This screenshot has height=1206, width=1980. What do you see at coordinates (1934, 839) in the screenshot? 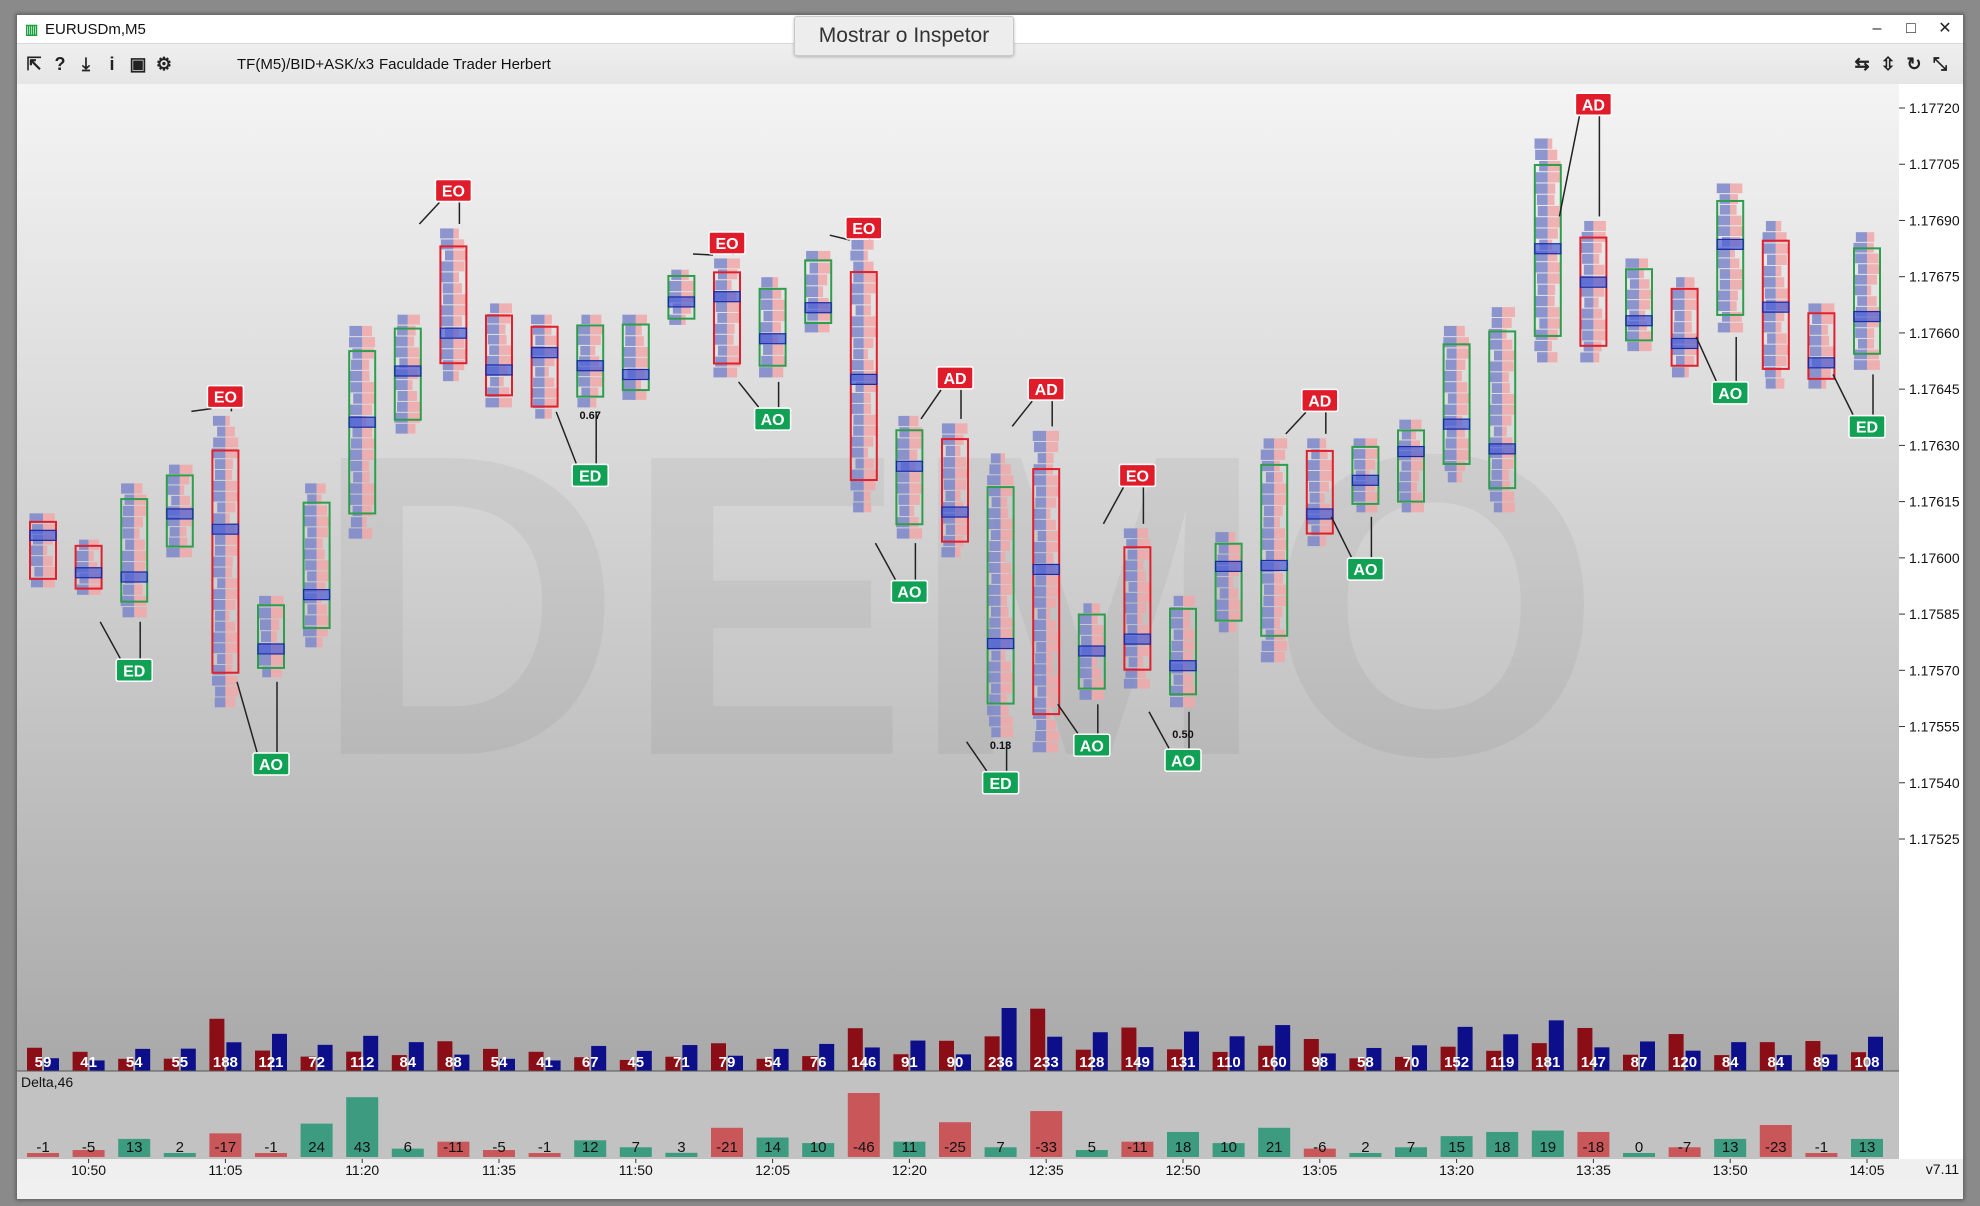
I see `price-label: 1.17525` at bounding box center [1934, 839].